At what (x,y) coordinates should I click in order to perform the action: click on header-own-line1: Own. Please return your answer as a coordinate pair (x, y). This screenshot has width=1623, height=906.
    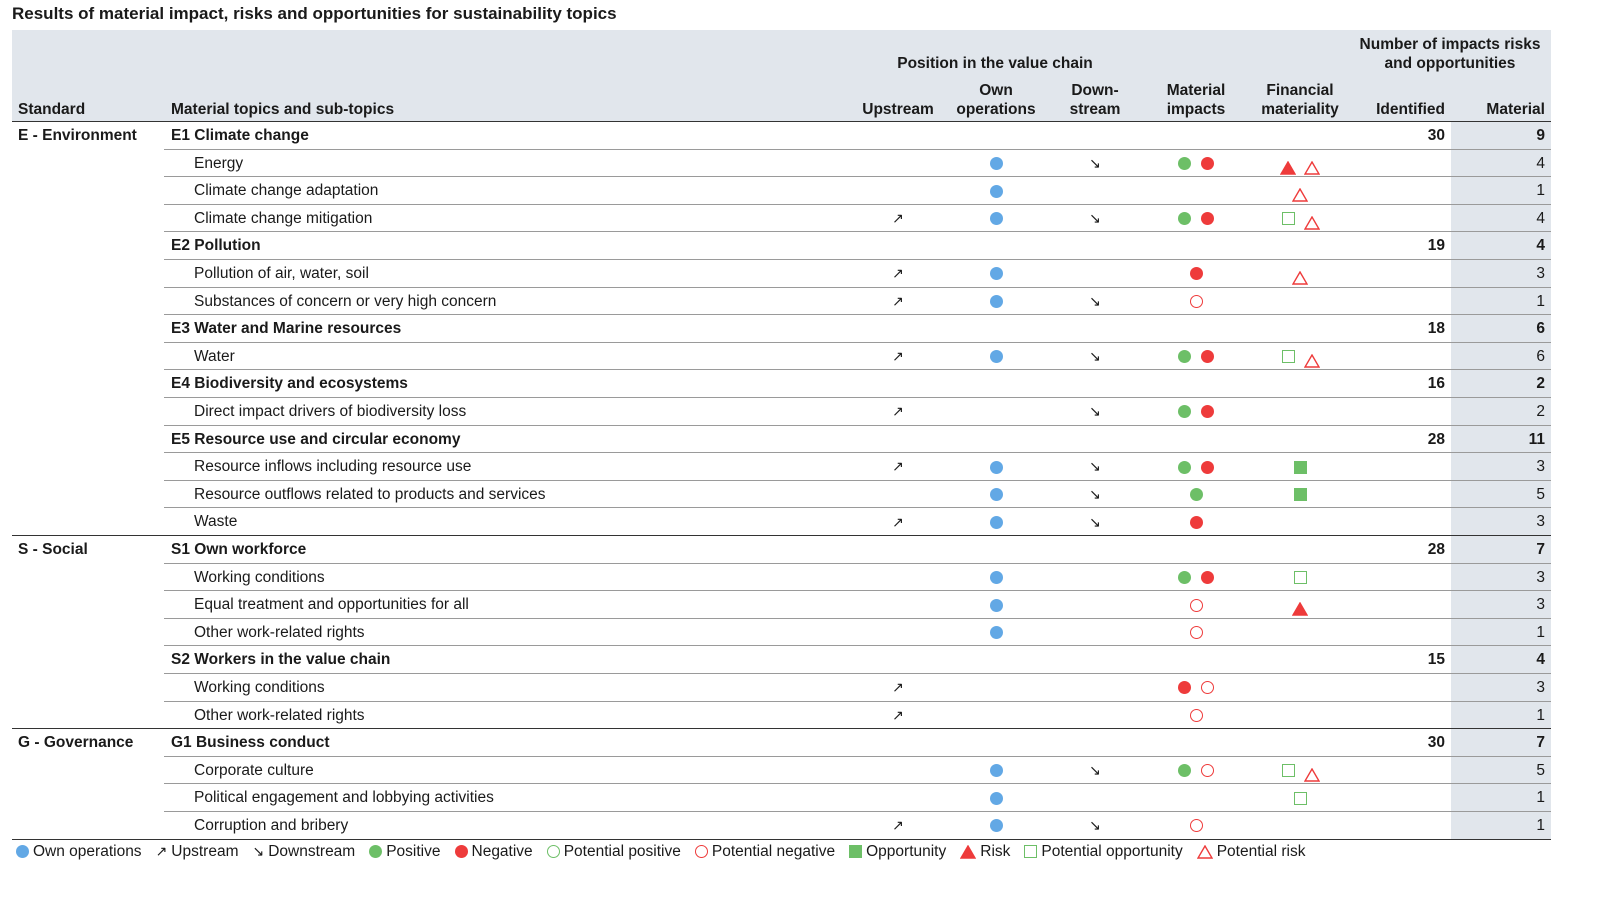
    Looking at the image, I should click on (996, 90).